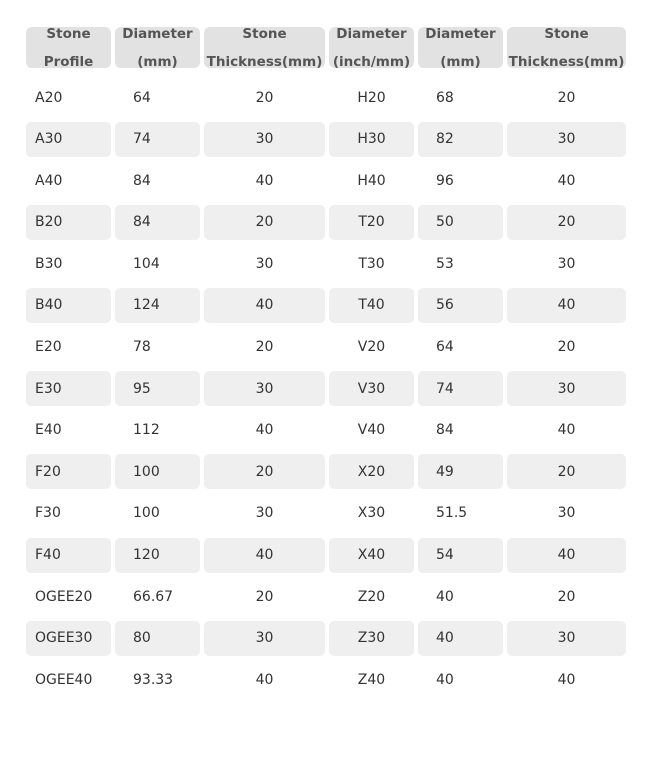  Describe the element at coordinates (49, 263) in the screenshot. I see `table-cell: B30` at that location.